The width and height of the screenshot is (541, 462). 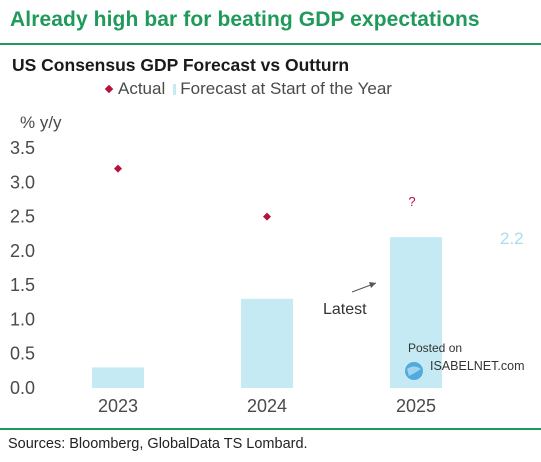 I want to click on y-tick-label: 1.0, so click(x=22, y=319).